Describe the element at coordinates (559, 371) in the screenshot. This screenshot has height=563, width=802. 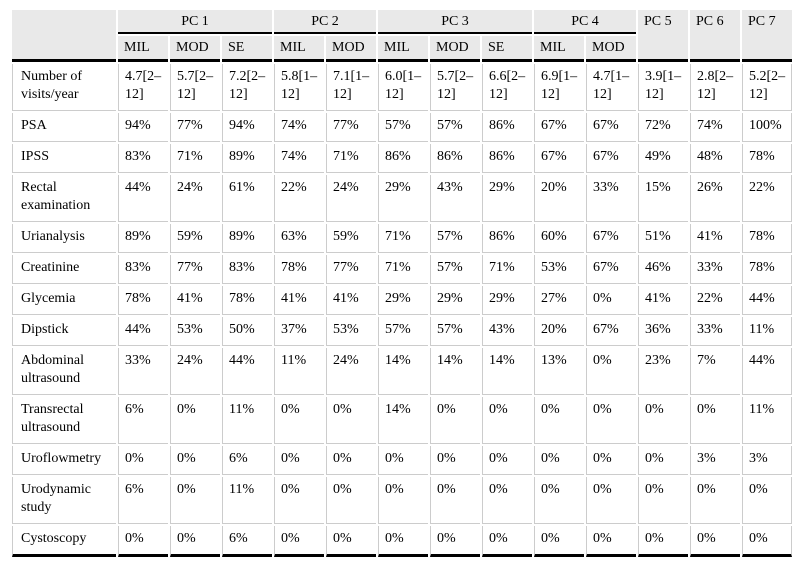
I see `table-cell: 13%` at that location.